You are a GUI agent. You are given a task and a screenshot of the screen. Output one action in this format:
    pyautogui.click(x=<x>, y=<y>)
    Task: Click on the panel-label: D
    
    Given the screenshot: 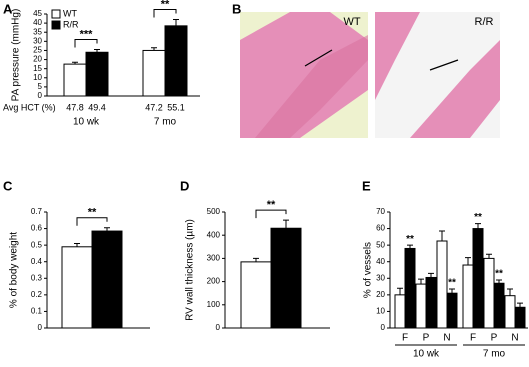 What is the action you would take?
    pyautogui.click(x=184, y=185)
    